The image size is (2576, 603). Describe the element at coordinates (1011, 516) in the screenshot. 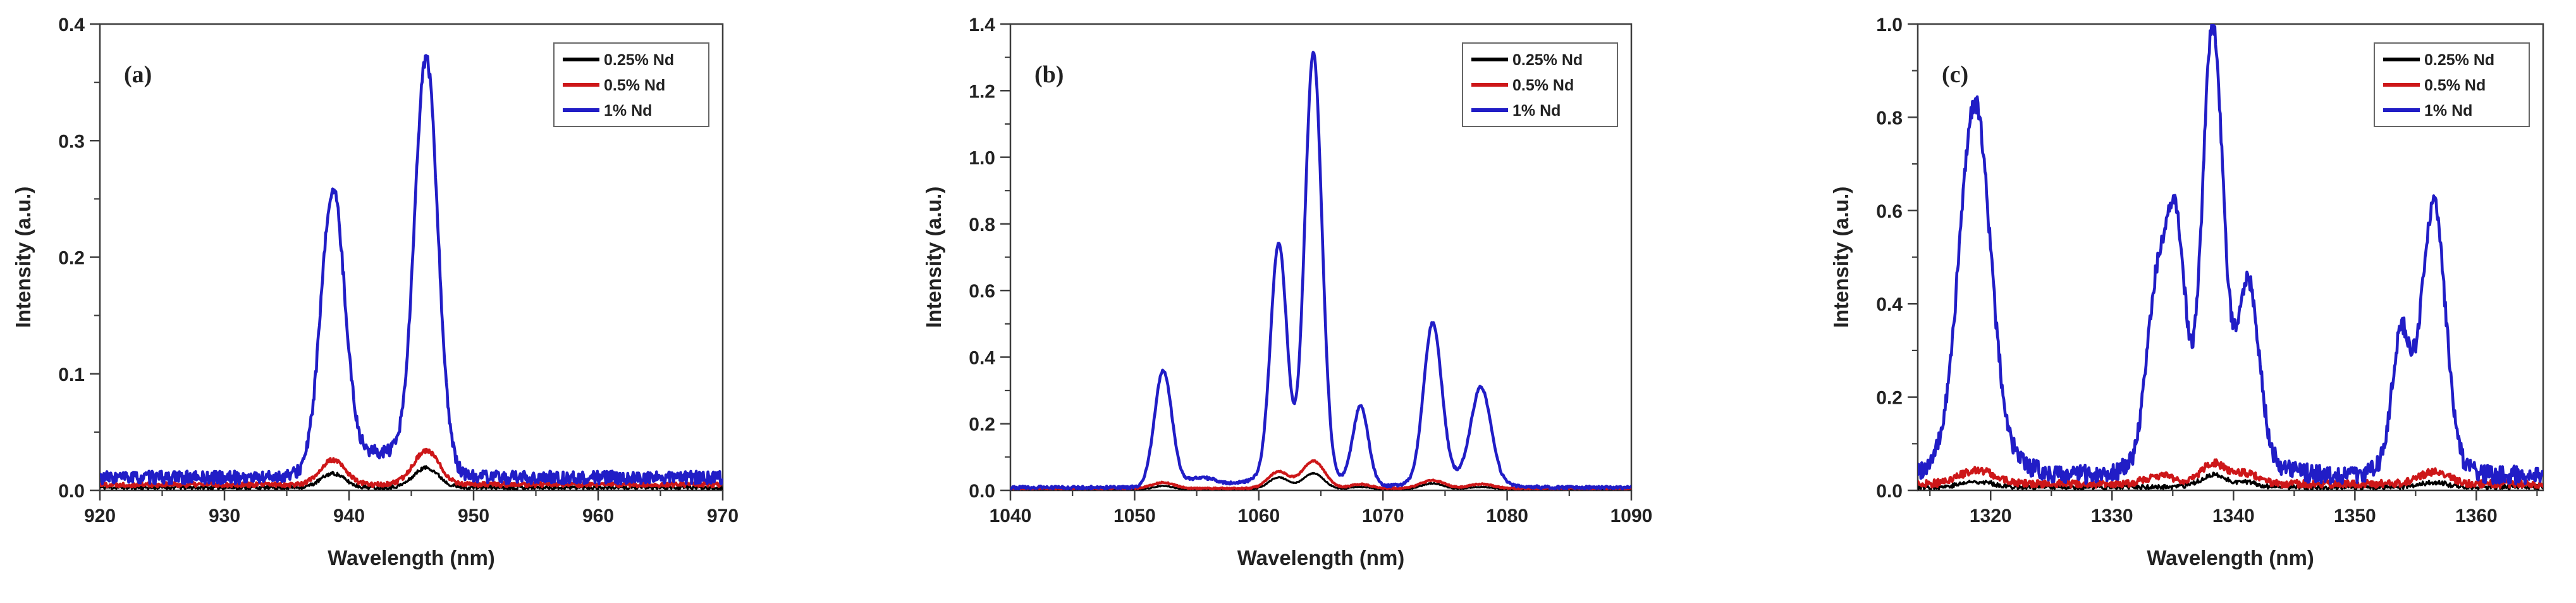

I see `x-tick-label: 1040` at that location.